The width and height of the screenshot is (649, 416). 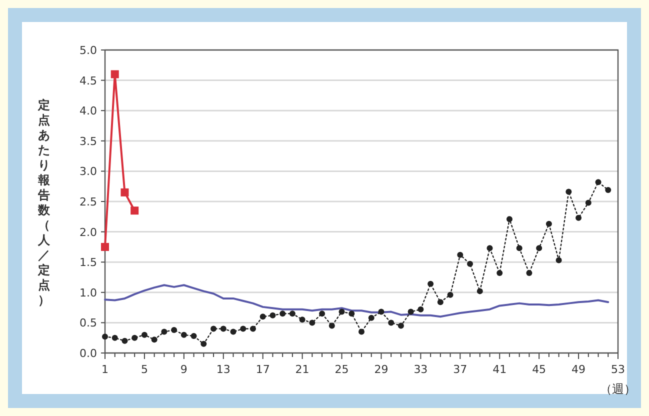 I want to click on y-tick-label: 3.5, so click(x=88, y=141).